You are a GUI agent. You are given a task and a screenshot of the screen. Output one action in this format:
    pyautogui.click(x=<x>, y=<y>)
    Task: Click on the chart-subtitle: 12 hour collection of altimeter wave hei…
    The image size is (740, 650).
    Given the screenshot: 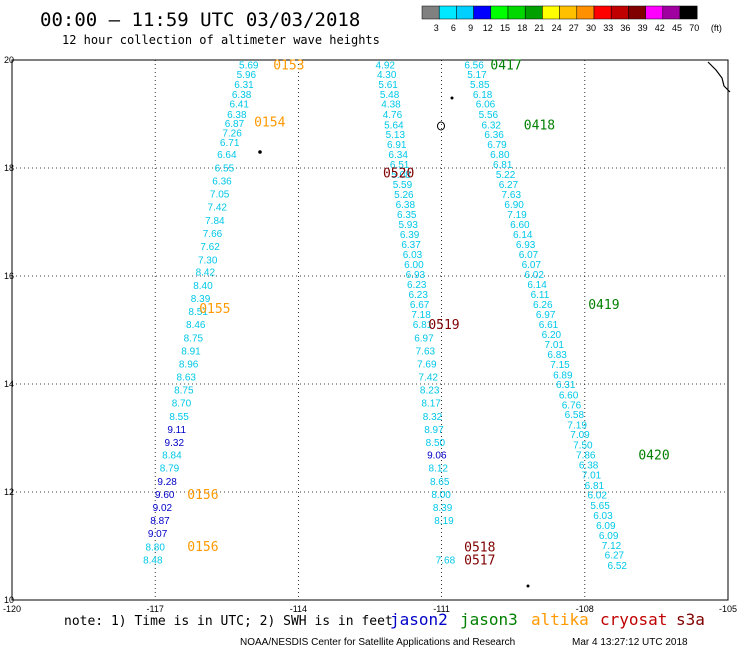 What is the action you would take?
    pyautogui.click(x=221, y=40)
    